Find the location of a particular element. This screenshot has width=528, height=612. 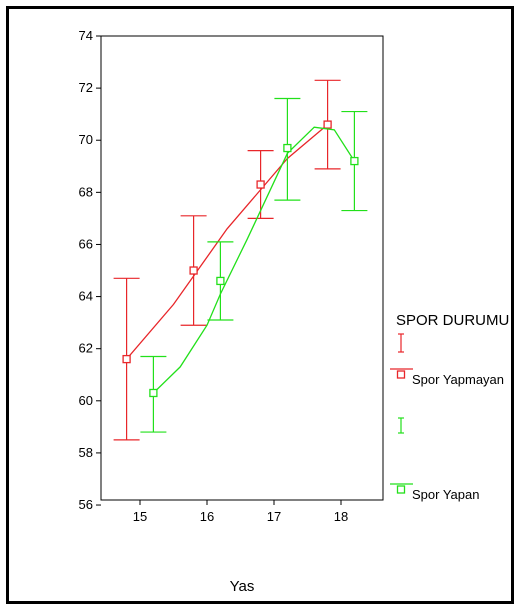

y-tick-label: 62 is located at coordinates (86, 348).